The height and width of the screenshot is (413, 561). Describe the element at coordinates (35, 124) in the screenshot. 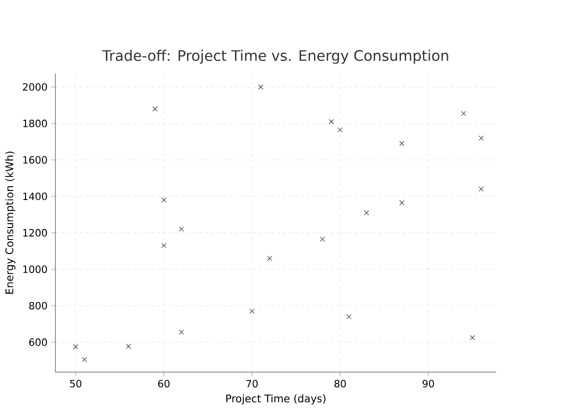

I see `y-tick-label: 1800` at that location.